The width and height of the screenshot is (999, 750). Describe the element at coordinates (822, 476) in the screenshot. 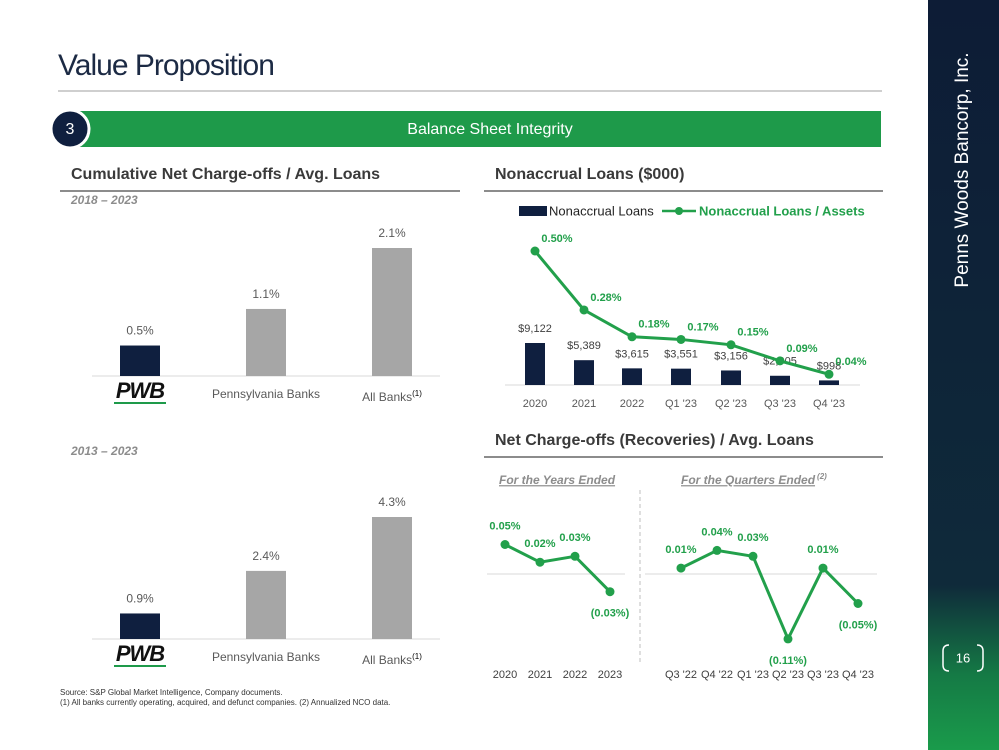

I see `subtitle-note: (2)` at that location.